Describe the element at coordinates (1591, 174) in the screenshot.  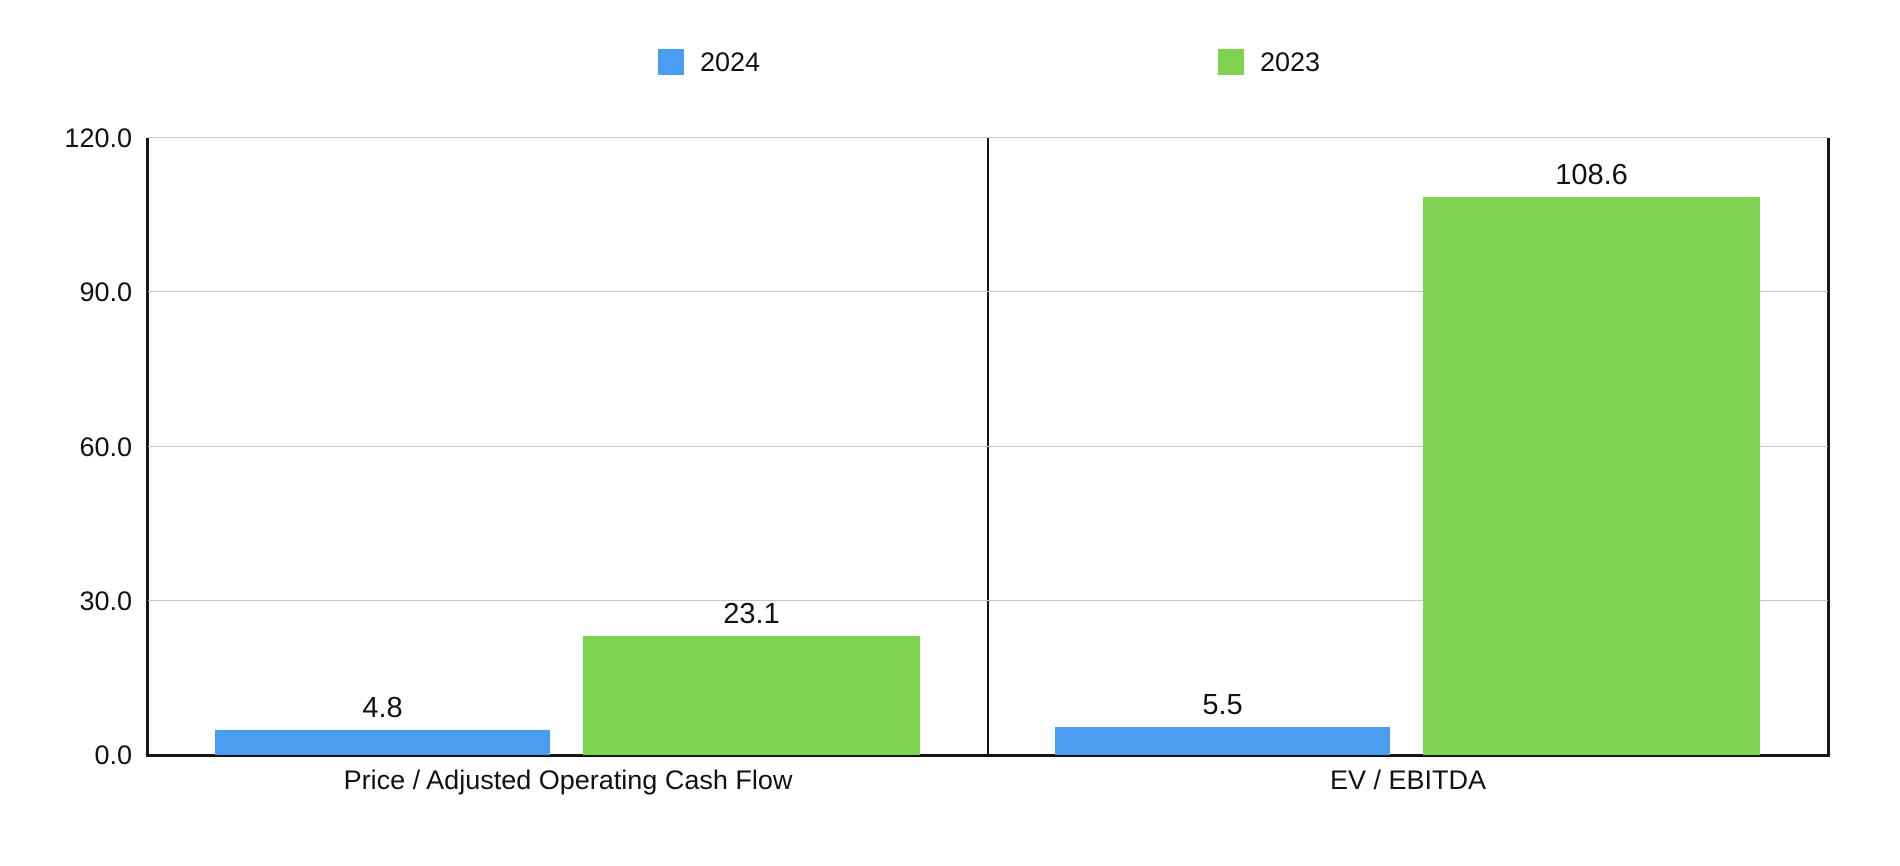
I see `value-label: 108.6` at that location.